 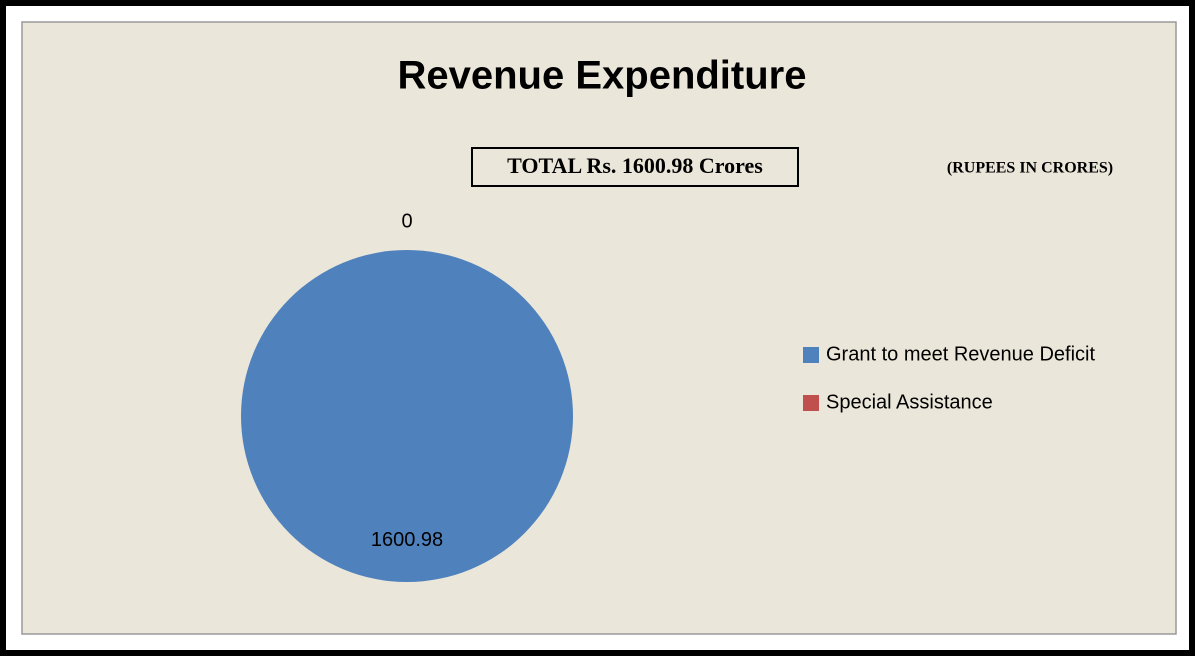 I want to click on annotation: TOTAL Rs. 1600.98 Crores, so click(x=635, y=165).